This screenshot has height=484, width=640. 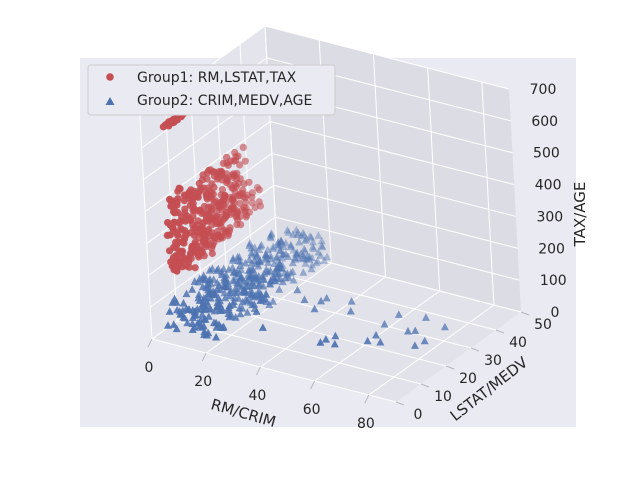 I want to click on x-tick-label: 80, so click(x=366, y=424).